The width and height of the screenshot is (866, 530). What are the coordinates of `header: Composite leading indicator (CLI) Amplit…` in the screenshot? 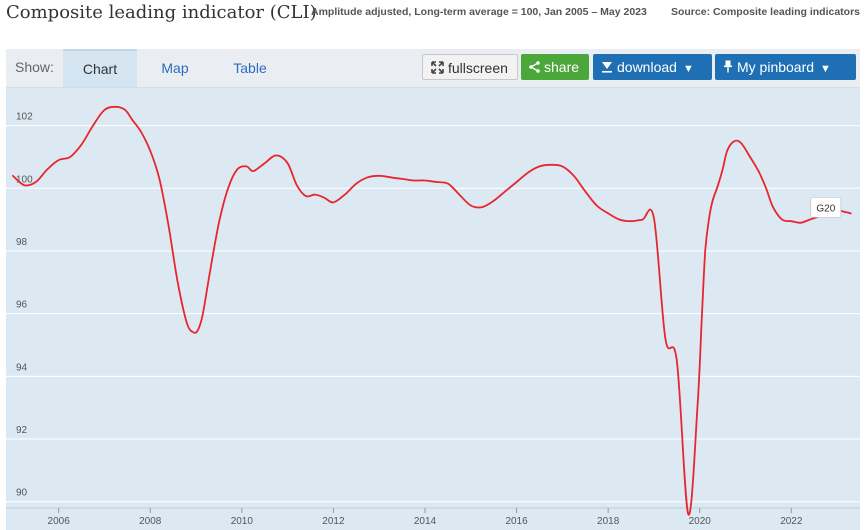 It's located at (433, 15).